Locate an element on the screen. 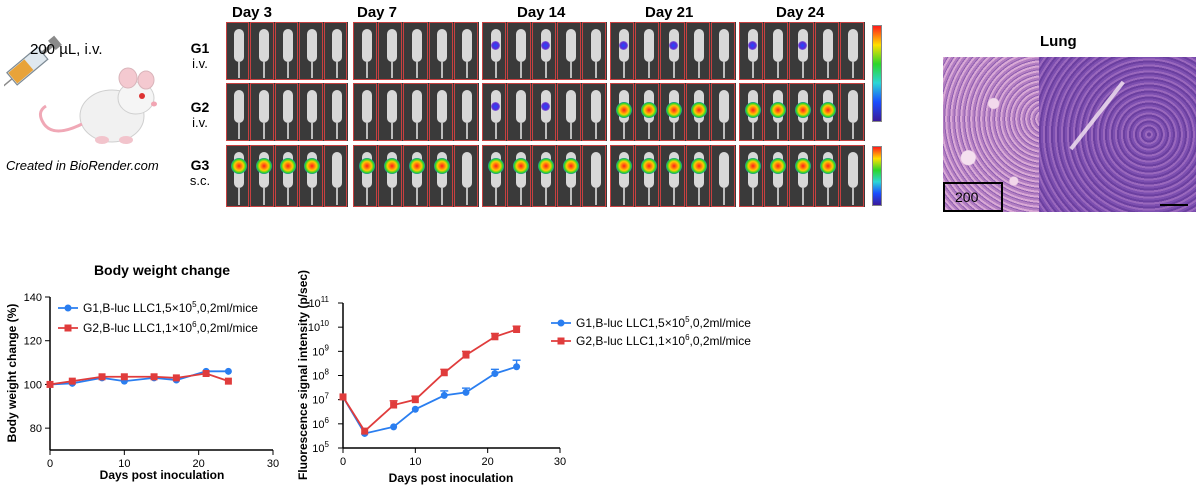 This screenshot has height=488, width=1200. day-title-3: Day 14 is located at coordinates (541, 12).